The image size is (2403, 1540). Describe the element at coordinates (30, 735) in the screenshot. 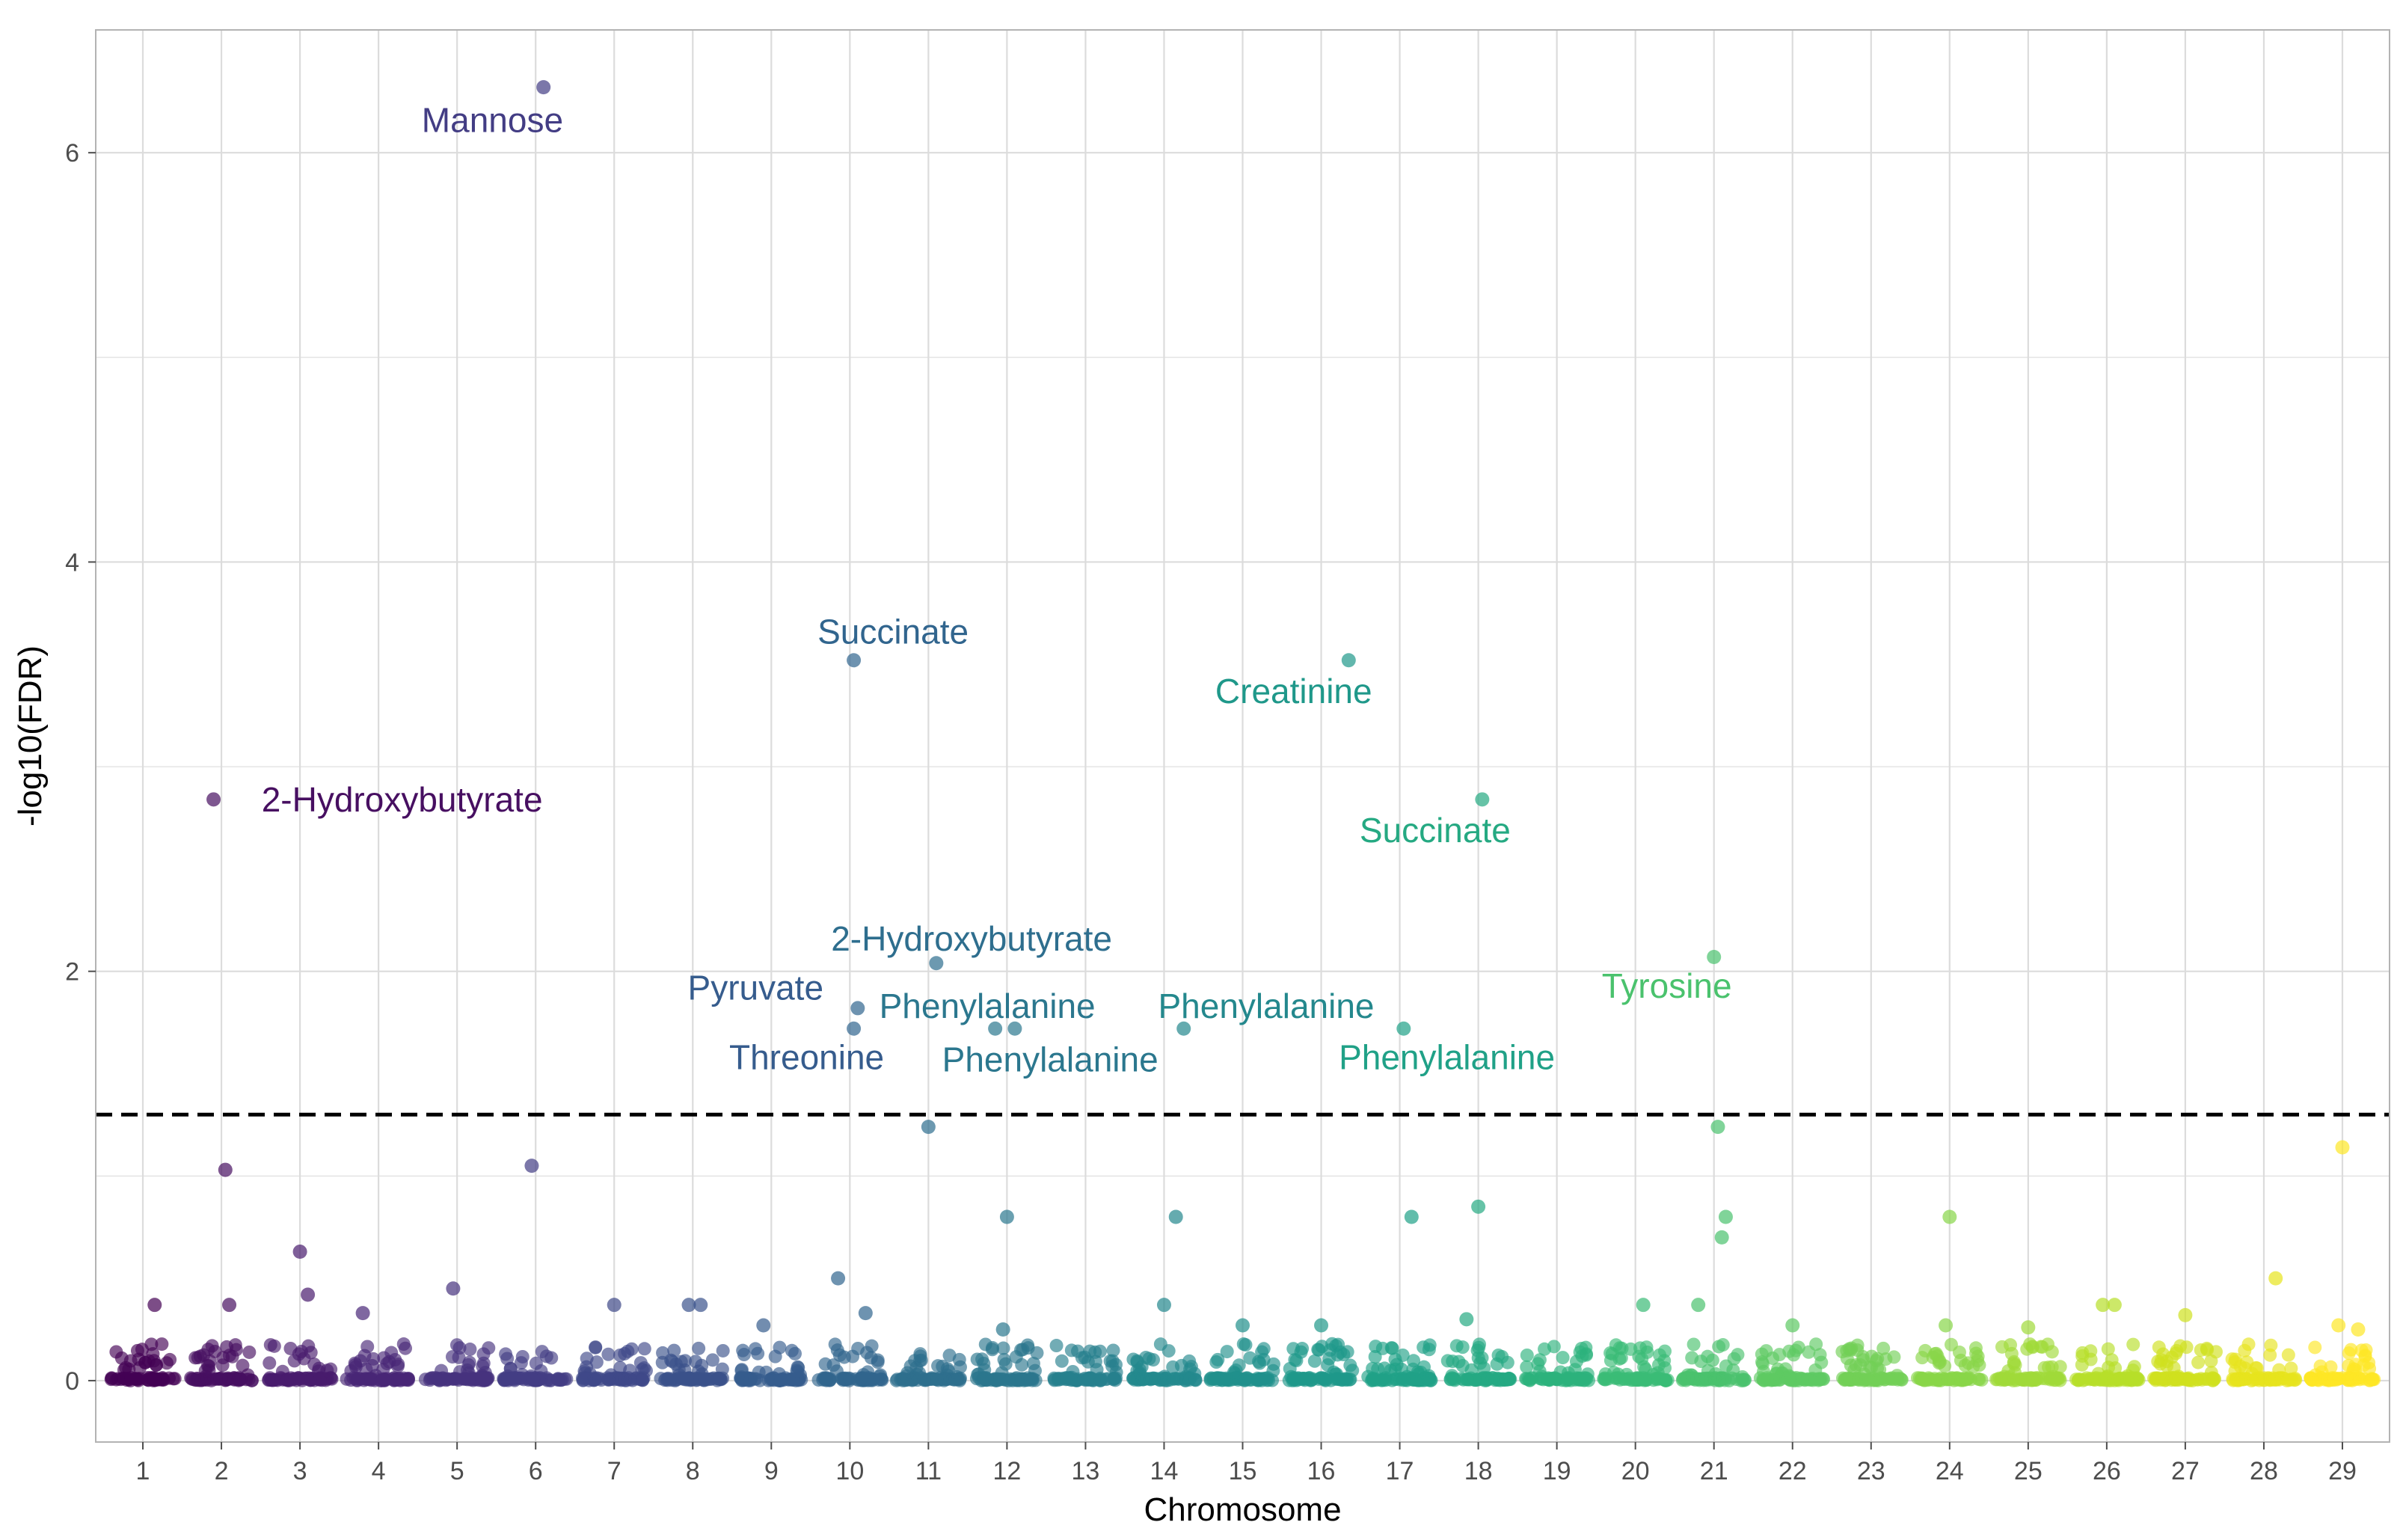

I see `y-axis-title: -log10(FDR)` at that location.